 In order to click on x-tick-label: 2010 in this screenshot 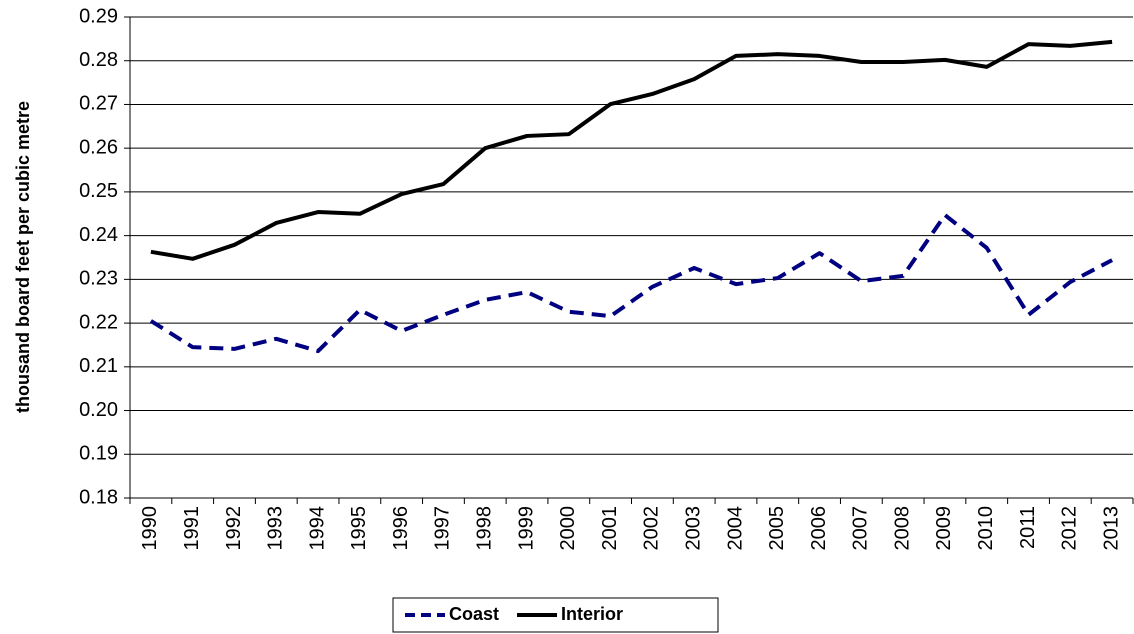, I will do `click(986, 528)`.